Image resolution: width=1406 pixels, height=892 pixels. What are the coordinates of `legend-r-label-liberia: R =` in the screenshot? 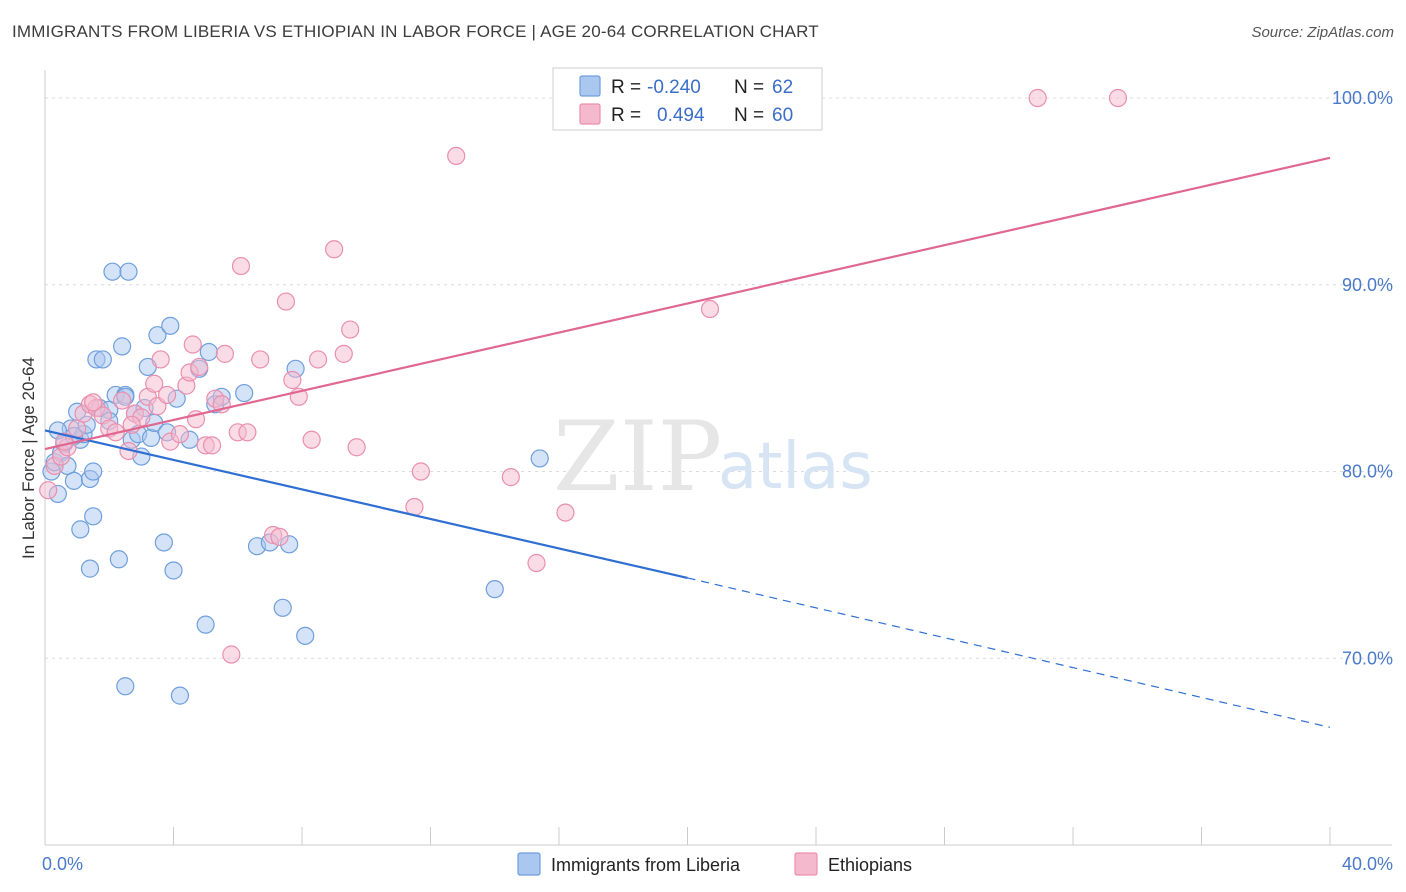 It's located at (626, 87).